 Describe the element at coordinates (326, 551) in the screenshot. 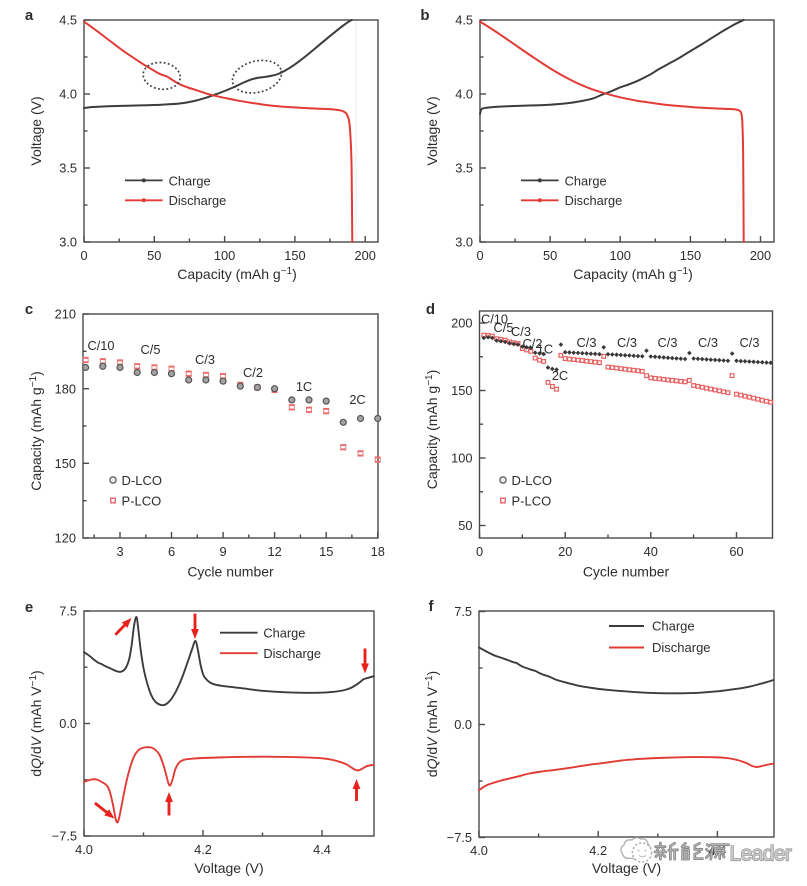

I see `svg-text: 15` at that location.